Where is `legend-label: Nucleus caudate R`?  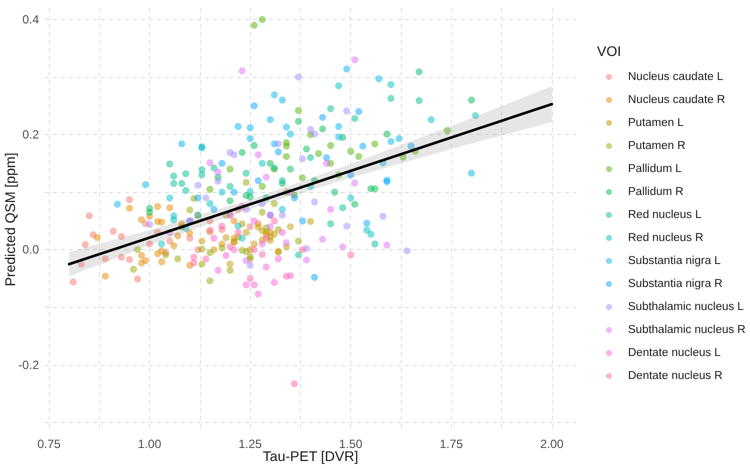
legend-label: Nucleus caudate R is located at coordinates (677, 100).